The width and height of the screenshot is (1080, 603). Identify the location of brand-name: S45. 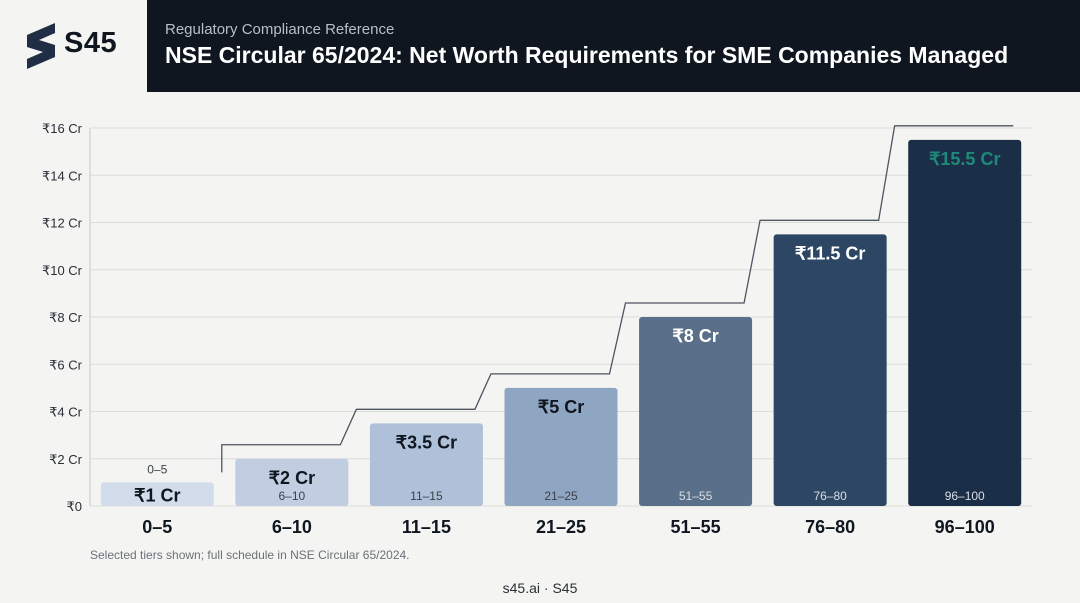
(91, 43).